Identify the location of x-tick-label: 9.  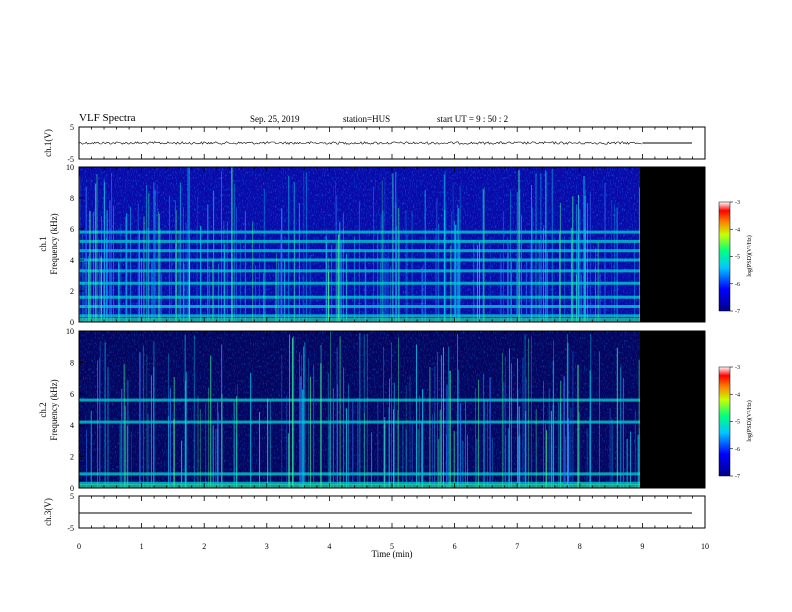
(642, 546).